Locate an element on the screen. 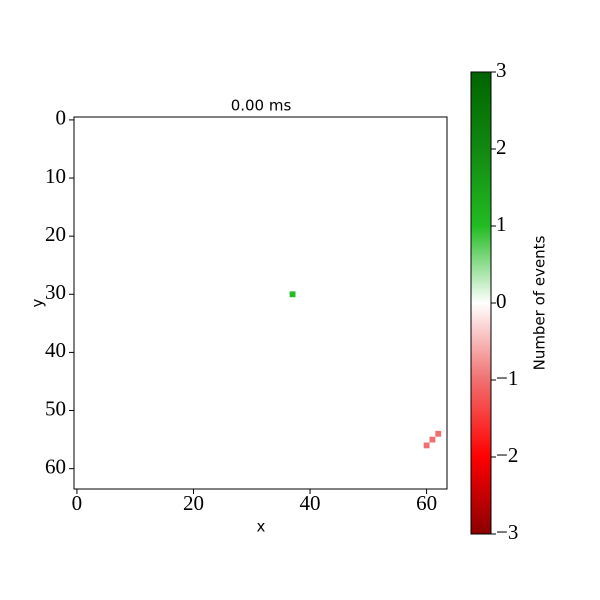 The height and width of the screenshot is (600, 600). x-tick-label: 20 is located at coordinates (193, 503).